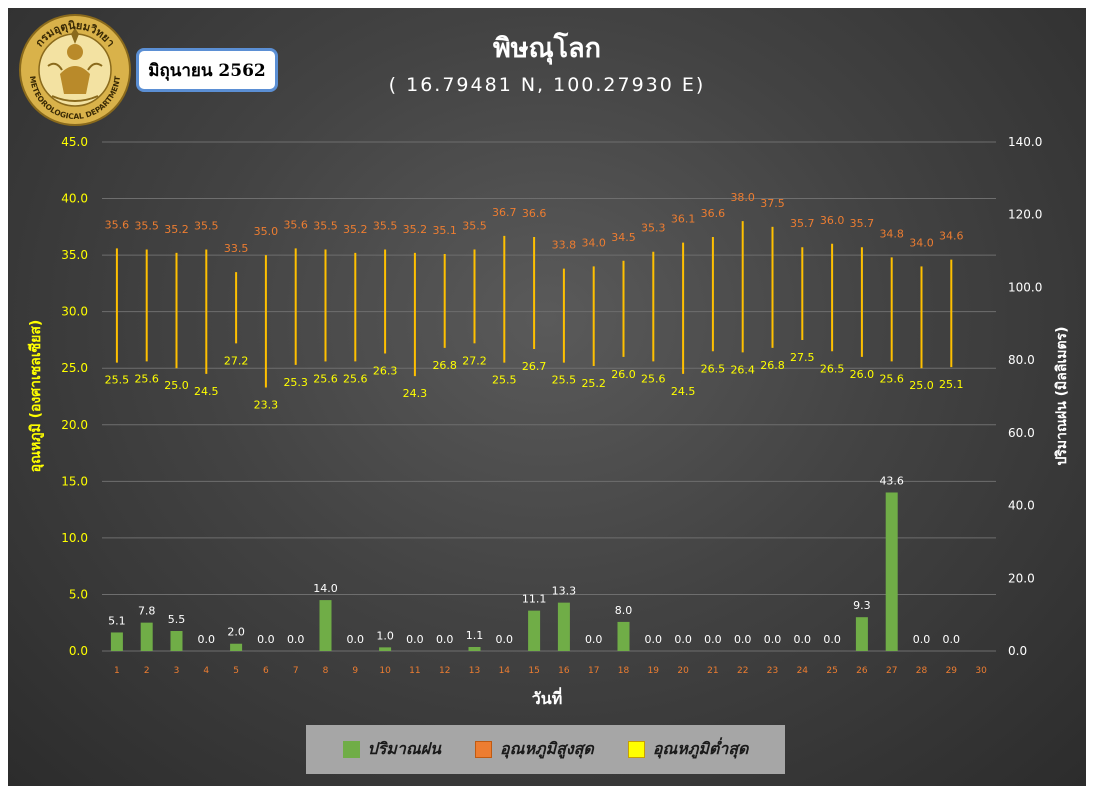  I want to click on x-tick-label: 26, so click(862, 671).